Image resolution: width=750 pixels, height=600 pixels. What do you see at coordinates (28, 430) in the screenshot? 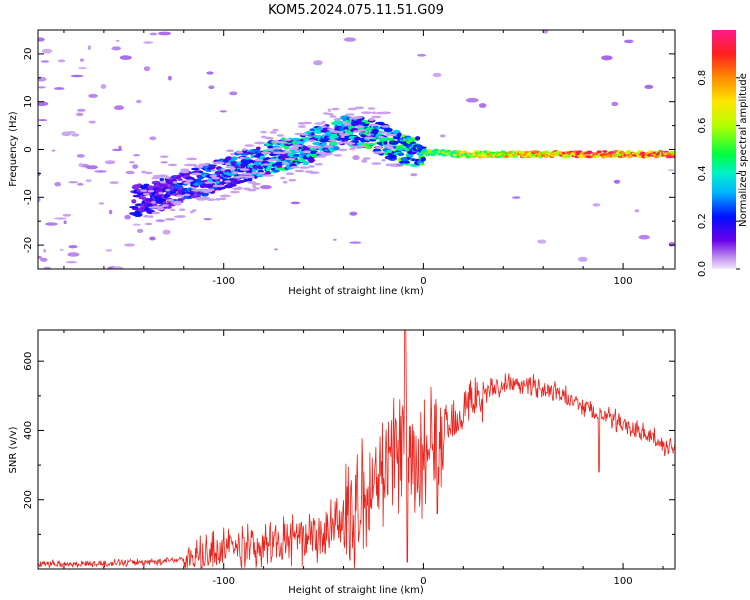
I see `y-tick-label: 400` at bounding box center [28, 430].